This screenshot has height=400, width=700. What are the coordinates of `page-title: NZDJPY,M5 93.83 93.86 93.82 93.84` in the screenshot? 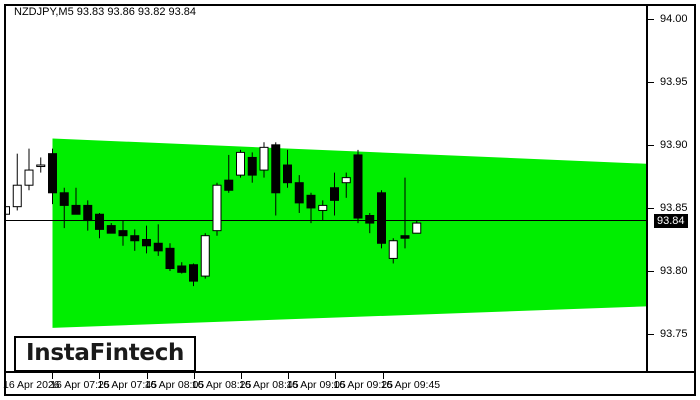 It's located at (105, 12).